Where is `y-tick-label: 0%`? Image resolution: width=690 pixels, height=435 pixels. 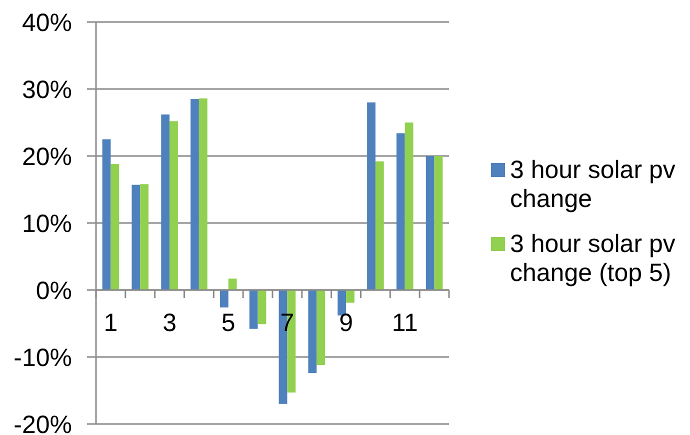
y-tick-label: 0% is located at coordinates (54, 290).